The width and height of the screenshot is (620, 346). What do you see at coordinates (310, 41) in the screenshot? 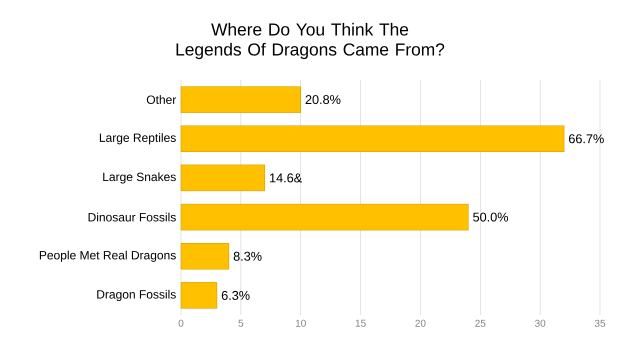
I see `chart-title: Where Do You Think The Legends Of Dragons Came From?` at bounding box center [310, 41].